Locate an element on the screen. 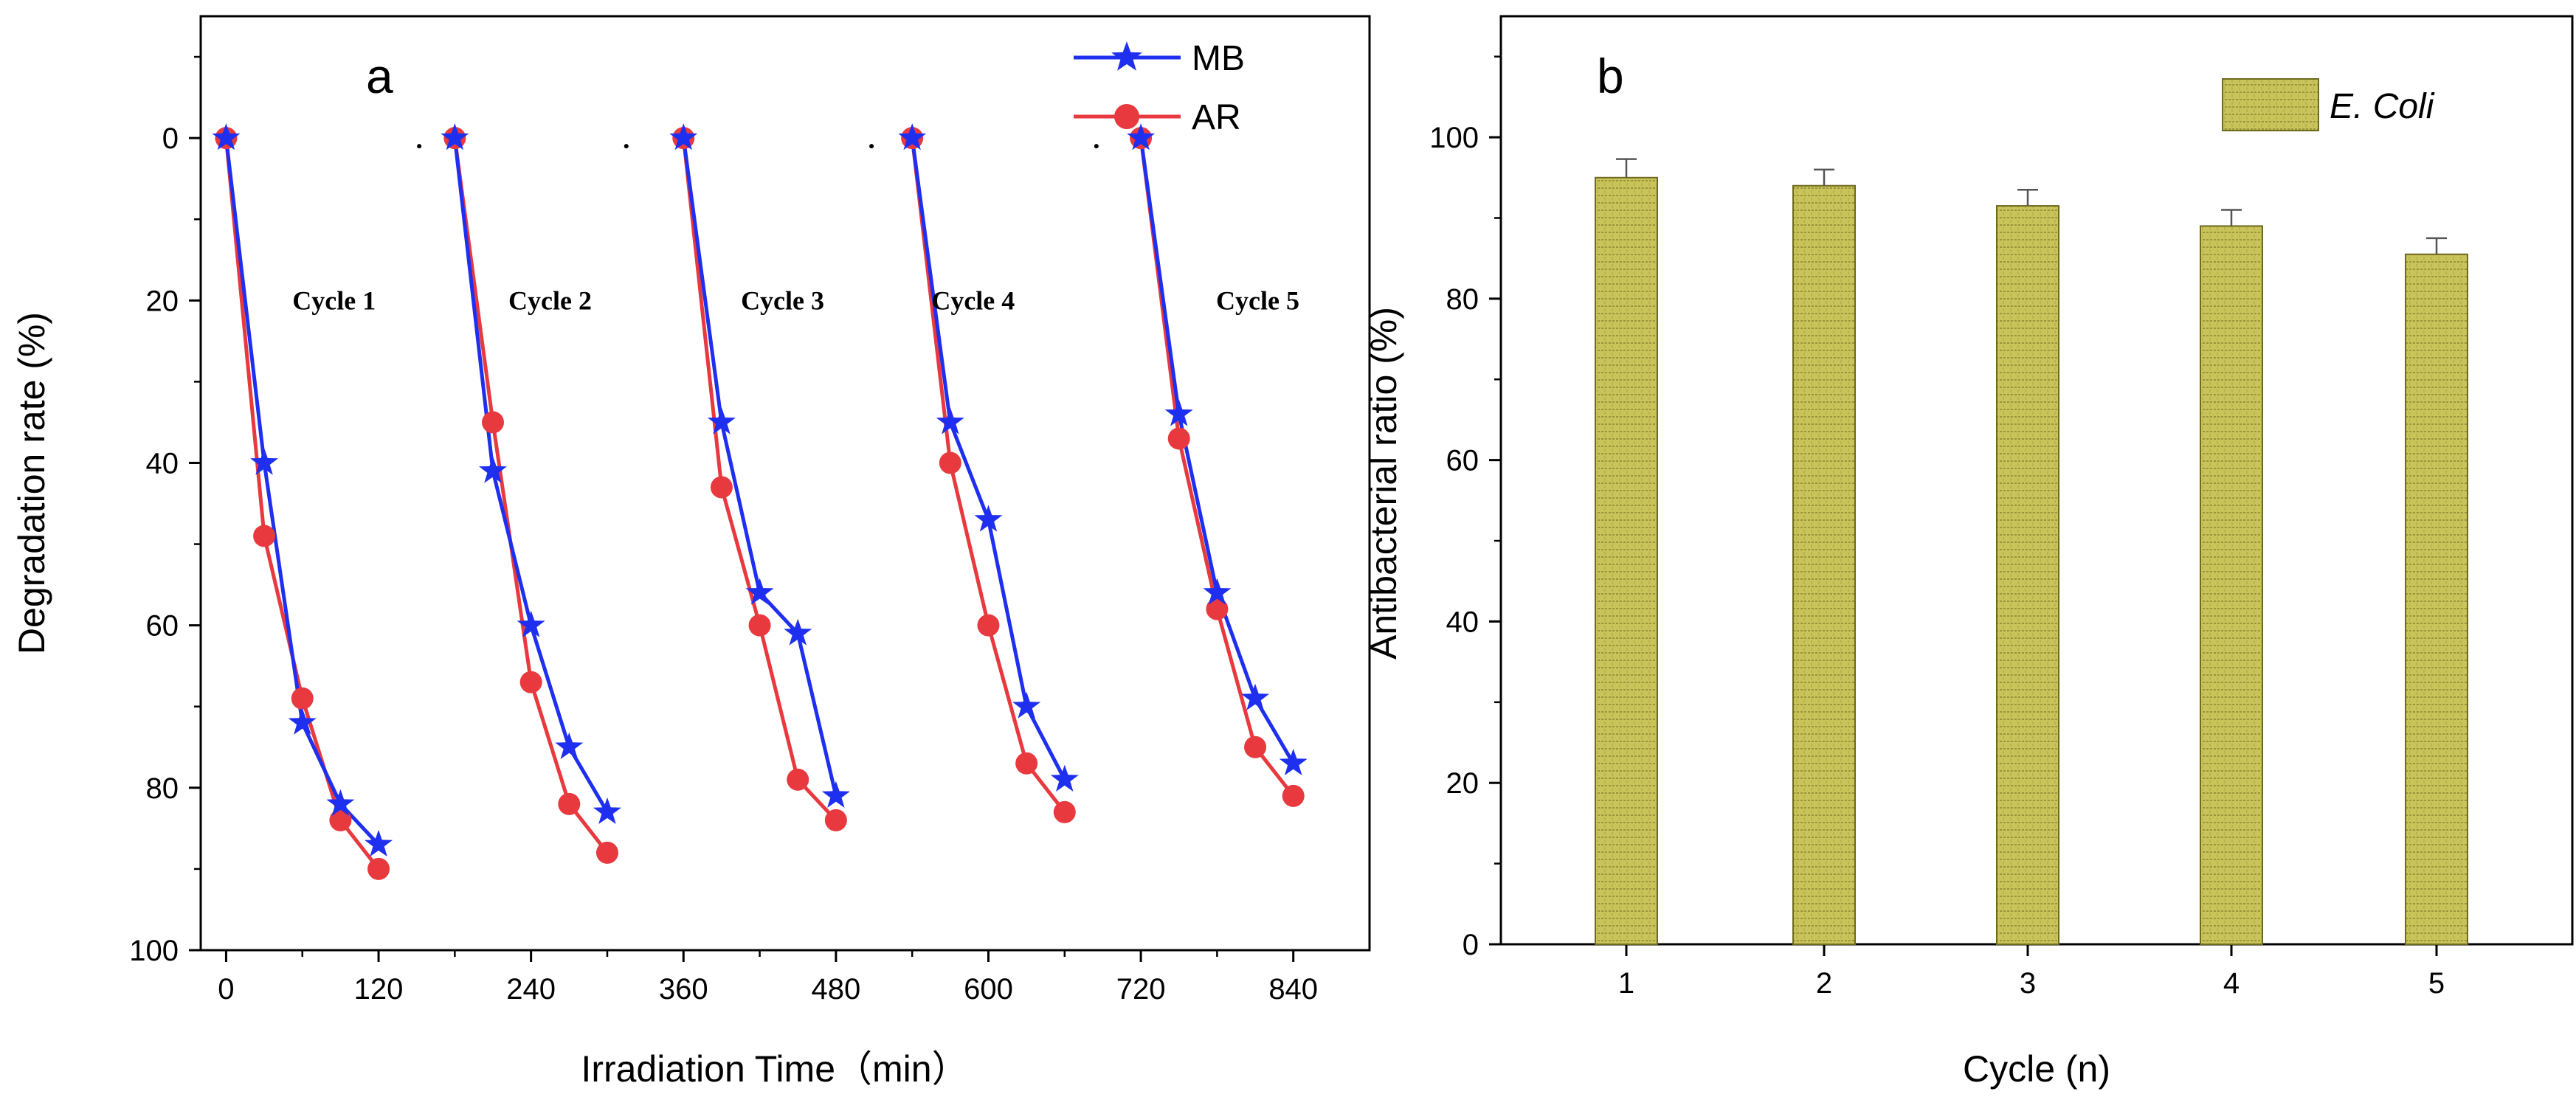 This screenshot has width=2576, height=1111. b-x-tick-label: 4 is located at coordinates (2231, 983).